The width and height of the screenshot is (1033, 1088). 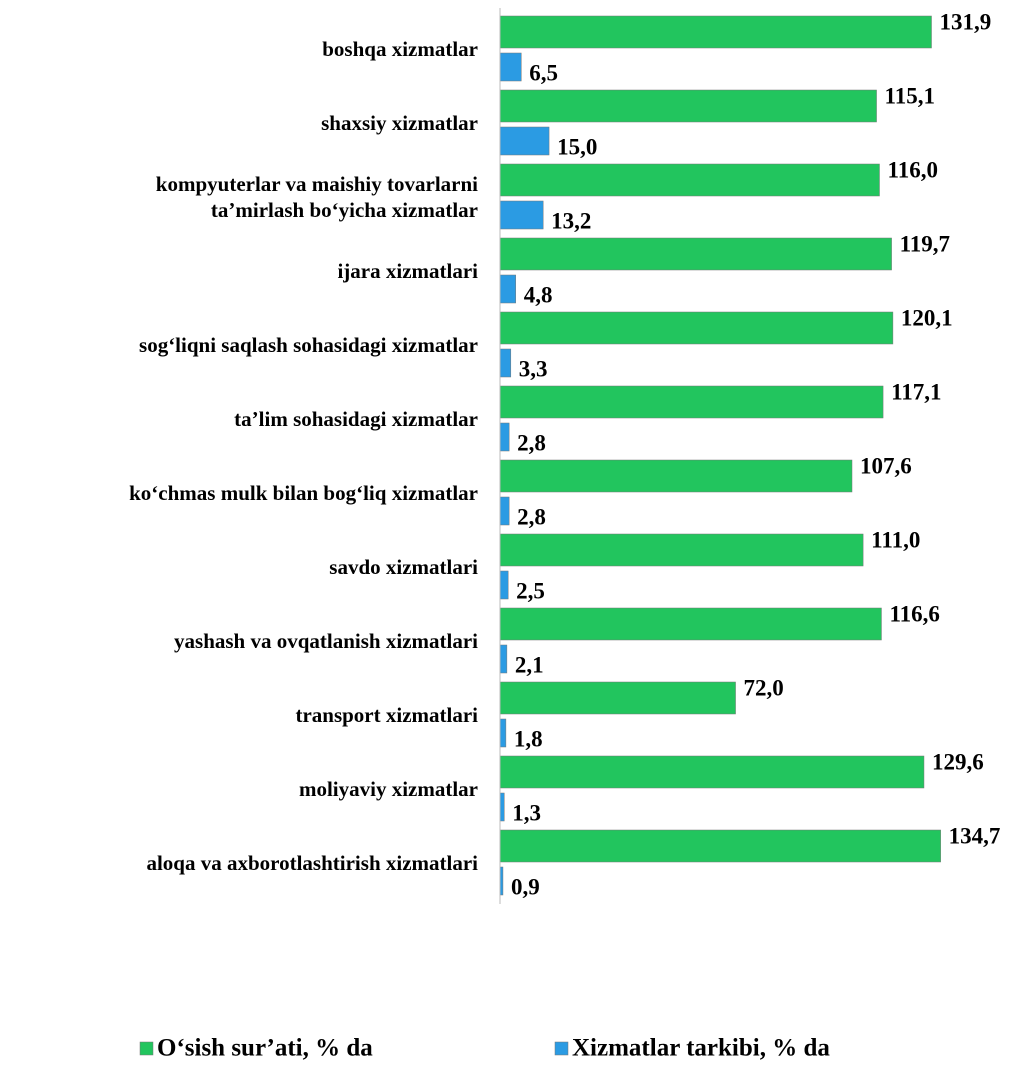 What do you see at coordinates (764, 687) in the screenshot?
I see `value-label: 72,0` at bounding box center [764, 687].